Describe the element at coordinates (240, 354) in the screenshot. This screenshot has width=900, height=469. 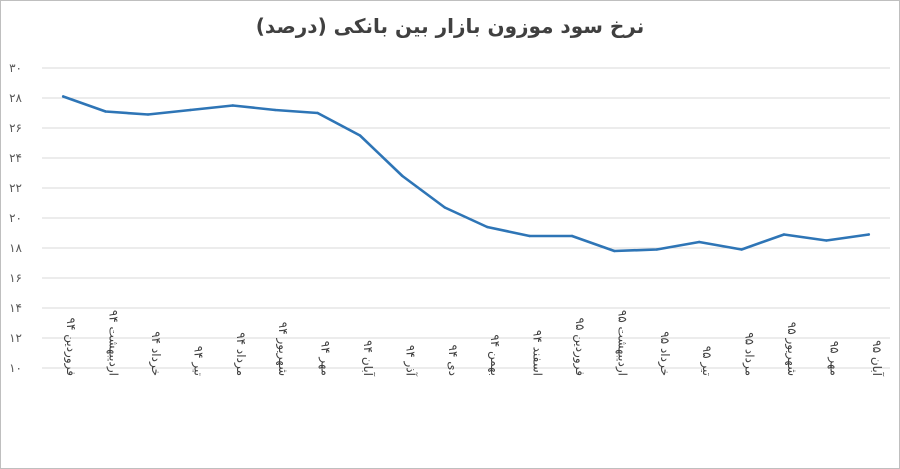
I see `x-tick-label: مرداد ۹۴` at that location.